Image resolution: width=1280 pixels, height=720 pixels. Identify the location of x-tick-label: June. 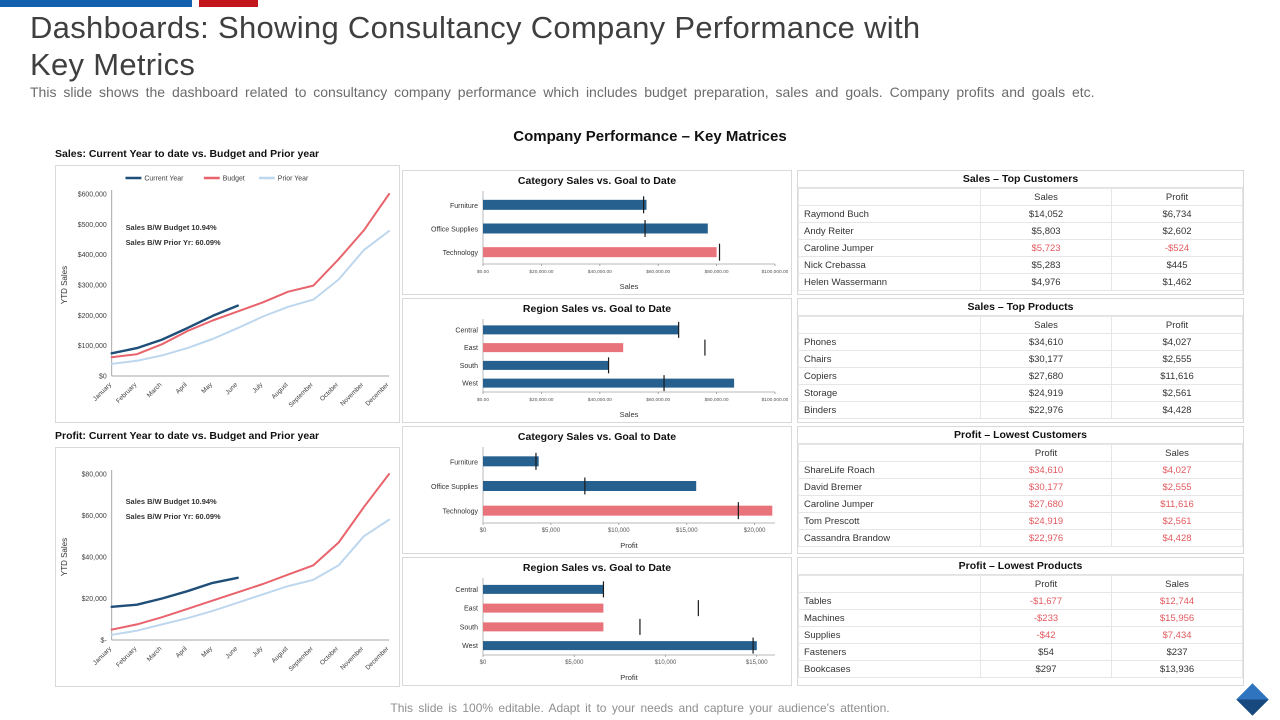
(231, 388).